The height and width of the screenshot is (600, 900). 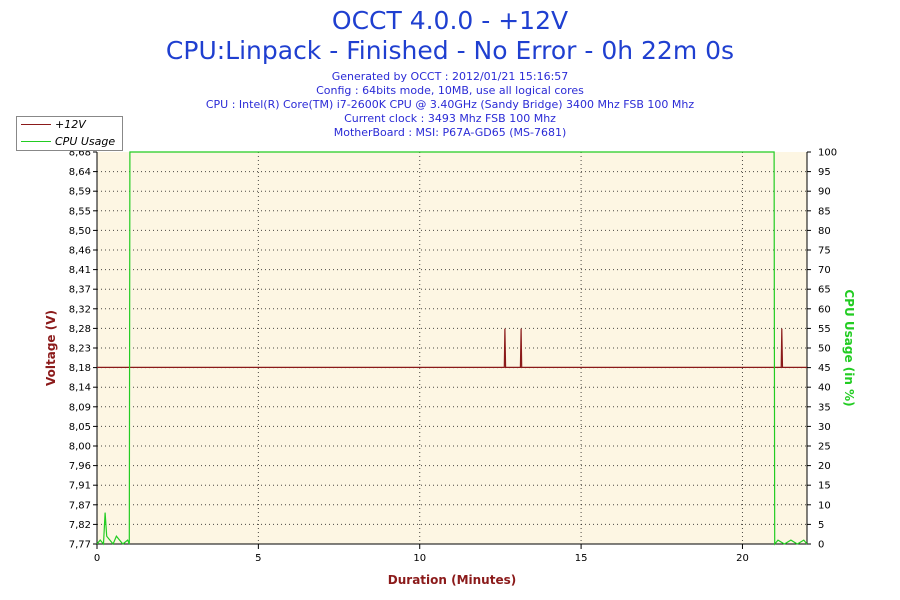 What do you see at coordinates (80, 329) in the screenshot?
I see `y-tick-label: 8,28` at bounding box center [80, 329].